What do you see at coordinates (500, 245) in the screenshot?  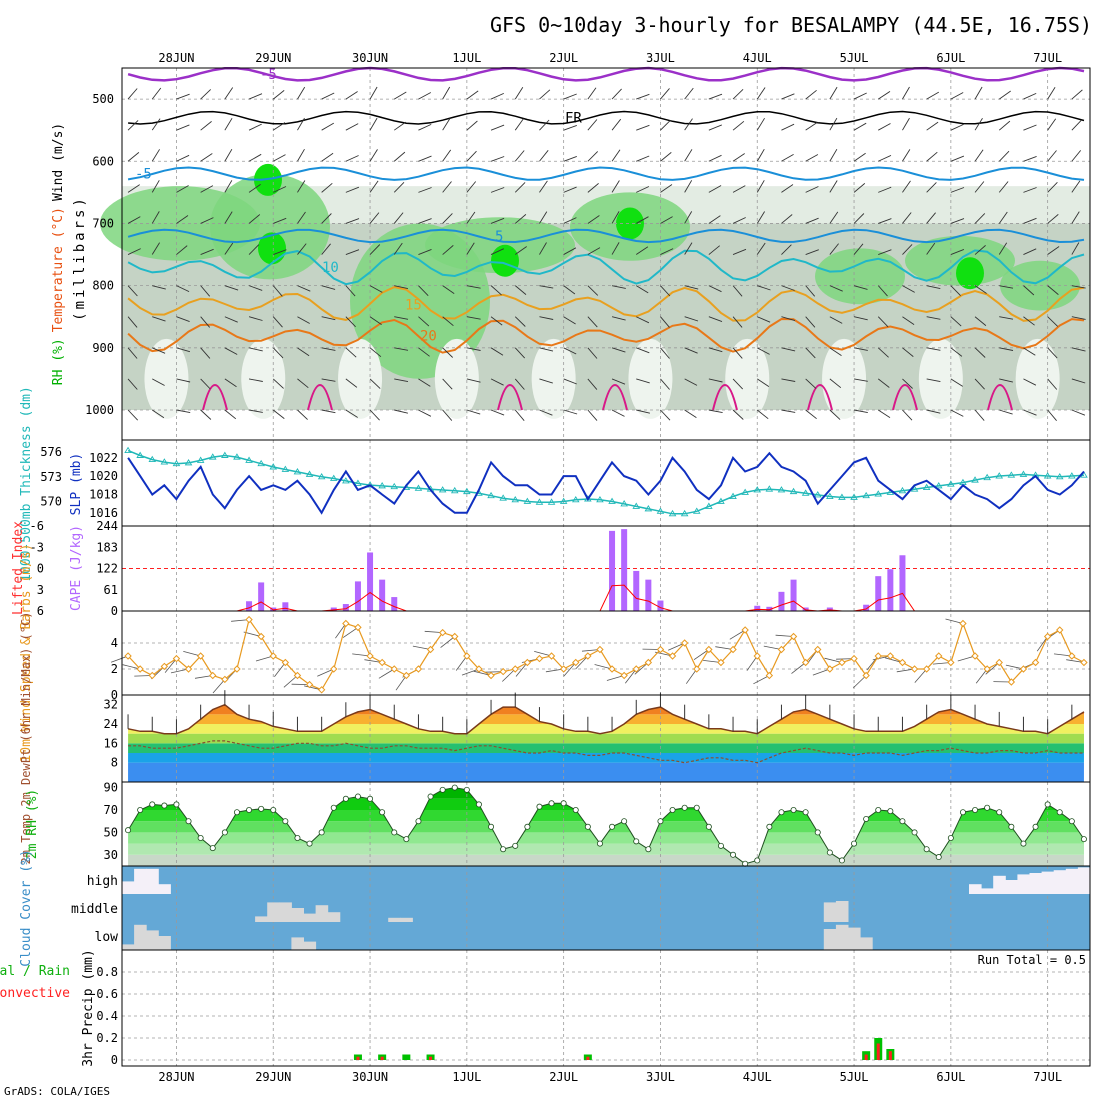 I see `rh-moist-core` at bounding box center [500, 245].